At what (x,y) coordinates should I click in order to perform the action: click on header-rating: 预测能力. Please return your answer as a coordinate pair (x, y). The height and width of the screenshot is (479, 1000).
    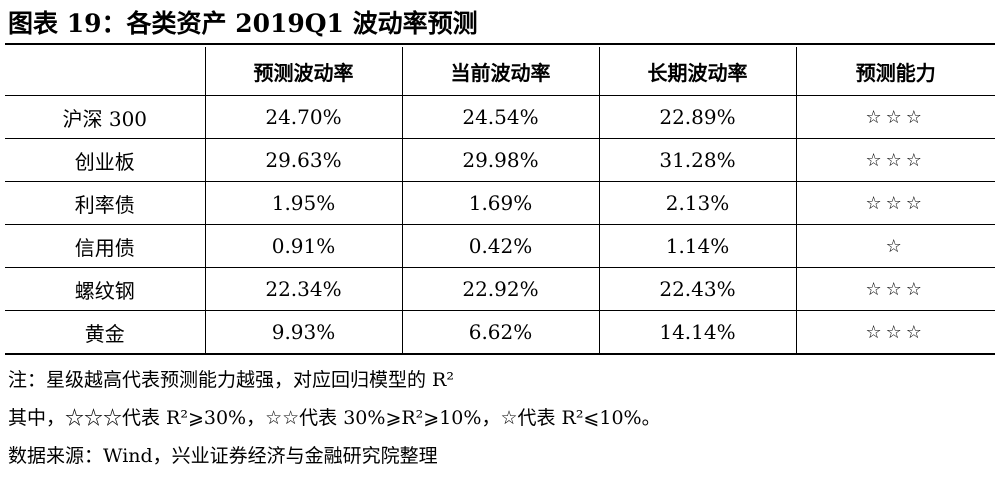
    Looking at the image, I should click on (895, 71).